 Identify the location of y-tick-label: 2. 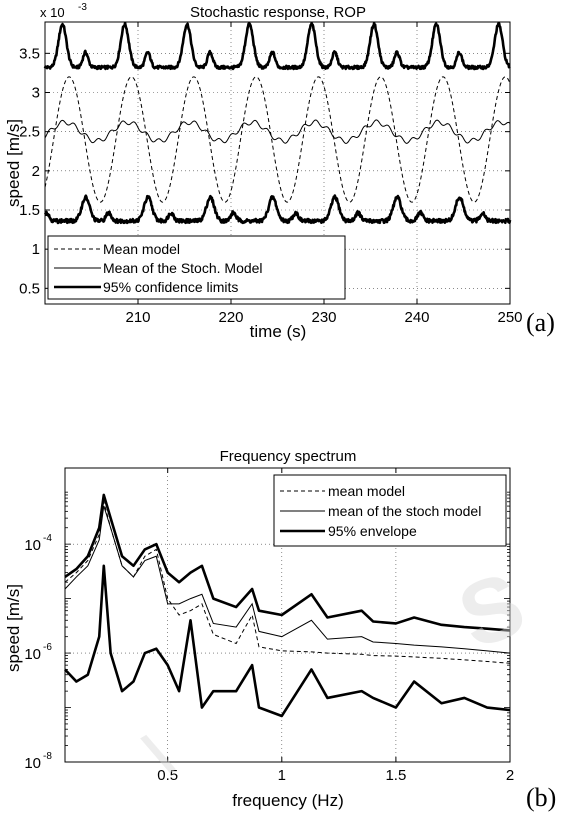
(36, 171).